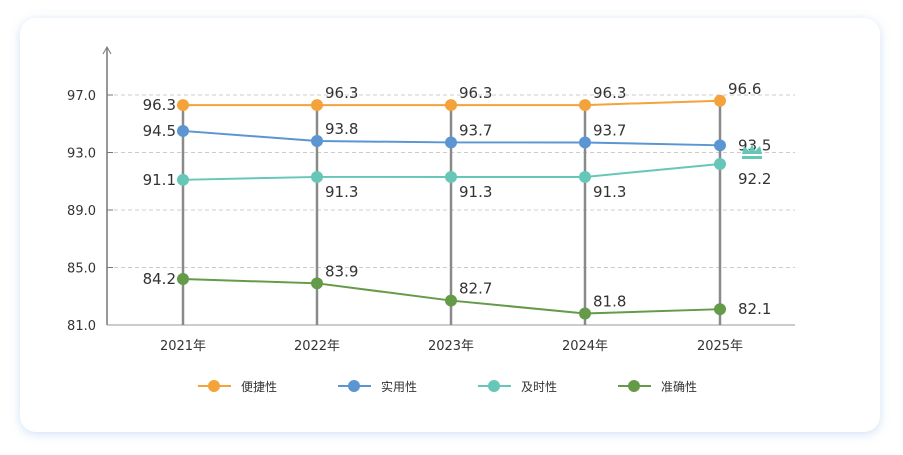 The width and height of the screenshot is (903, 455). Describe the element at coordinates (81, 96) in the screenshot. I see `y-tick-label: 97.0` at that location.